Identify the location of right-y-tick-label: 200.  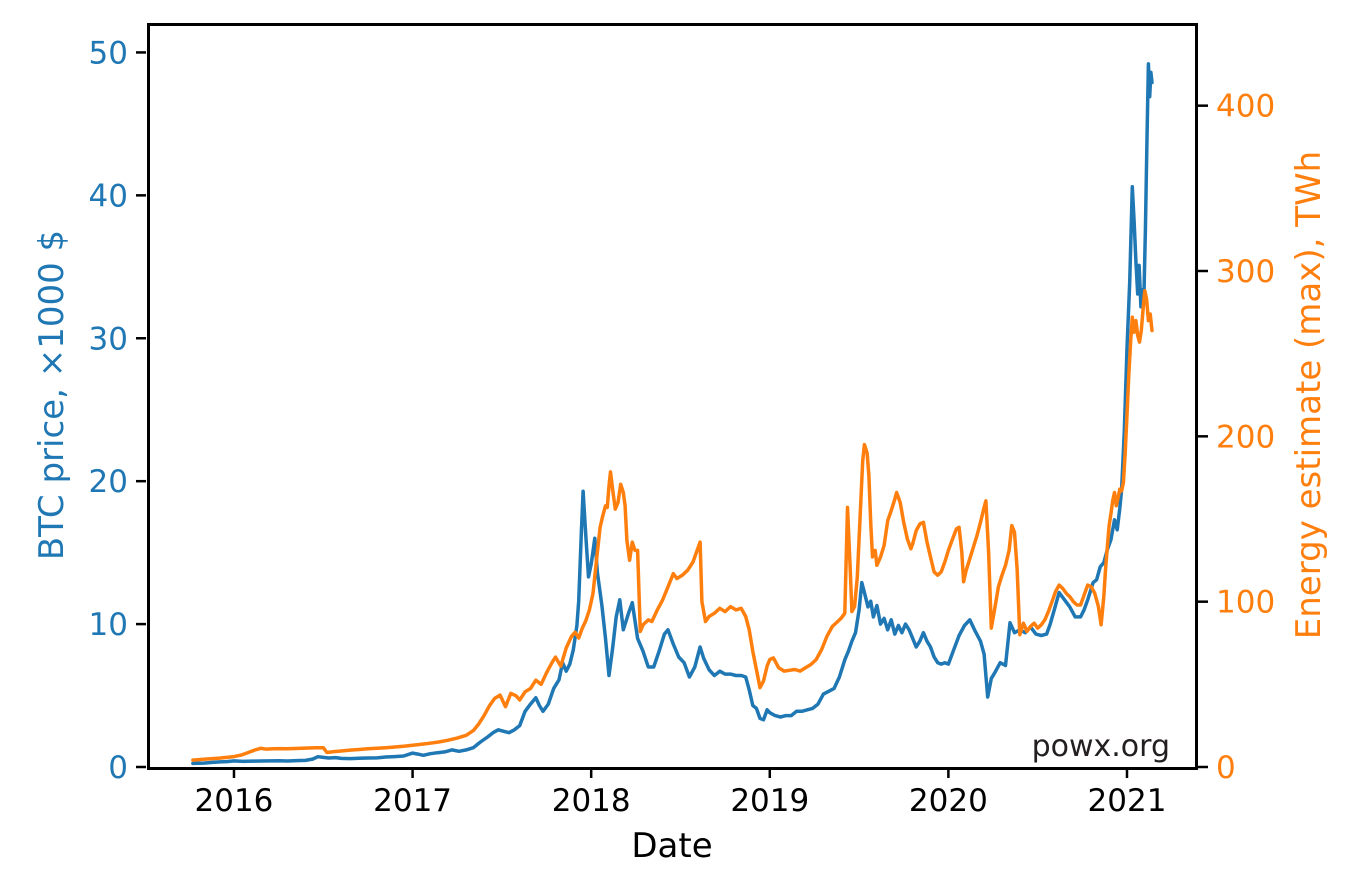
(1245, 437).